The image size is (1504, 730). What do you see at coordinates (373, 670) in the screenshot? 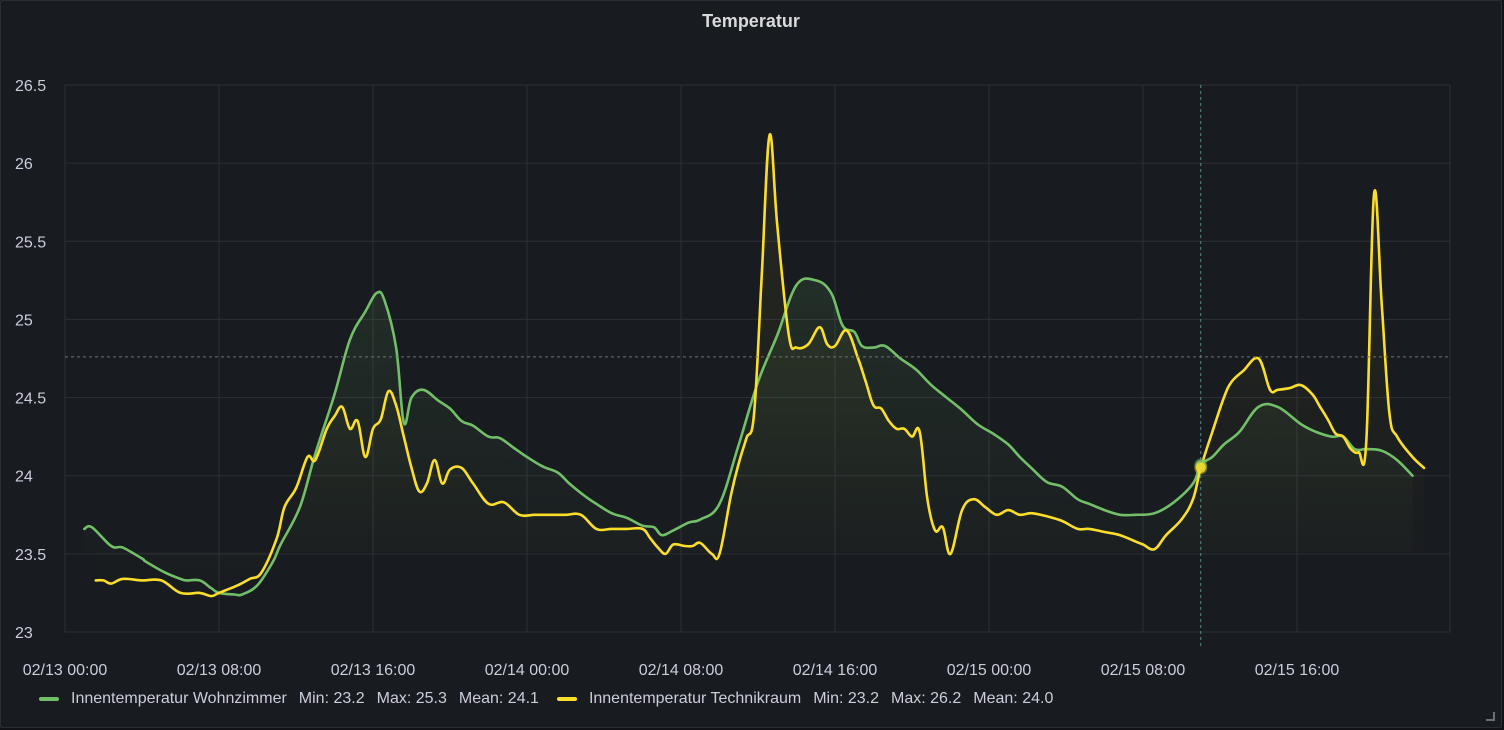
I see `x-tick-label: 02/13 16:00` at bounding box center [373, 670].